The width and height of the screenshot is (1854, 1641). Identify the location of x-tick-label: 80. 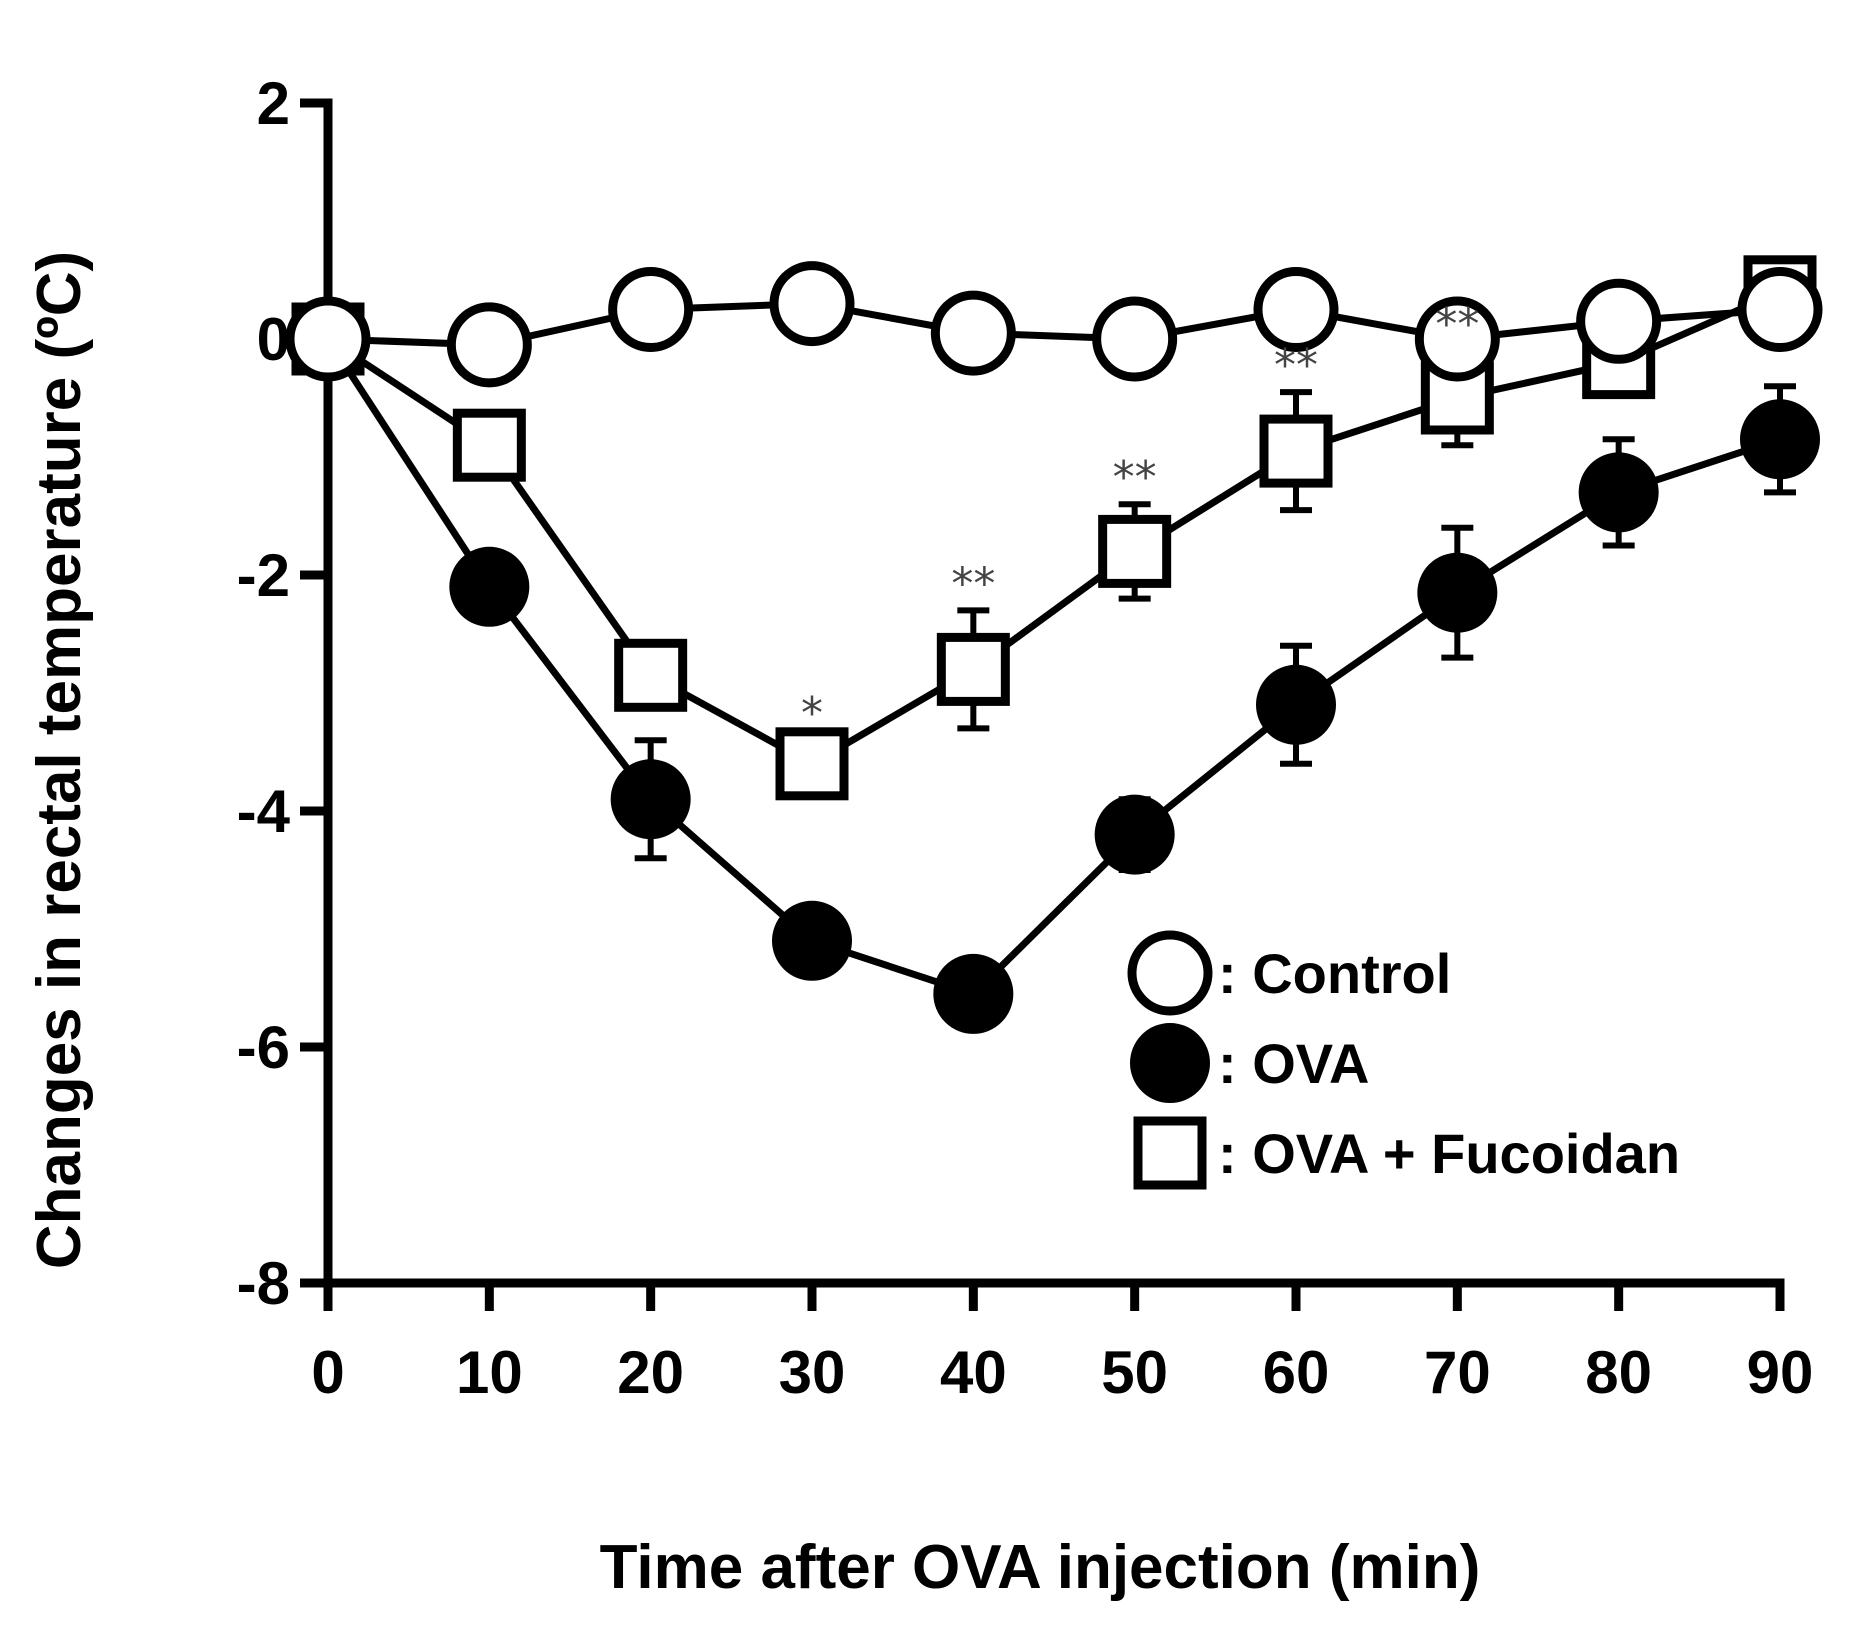
(1618, 1372).